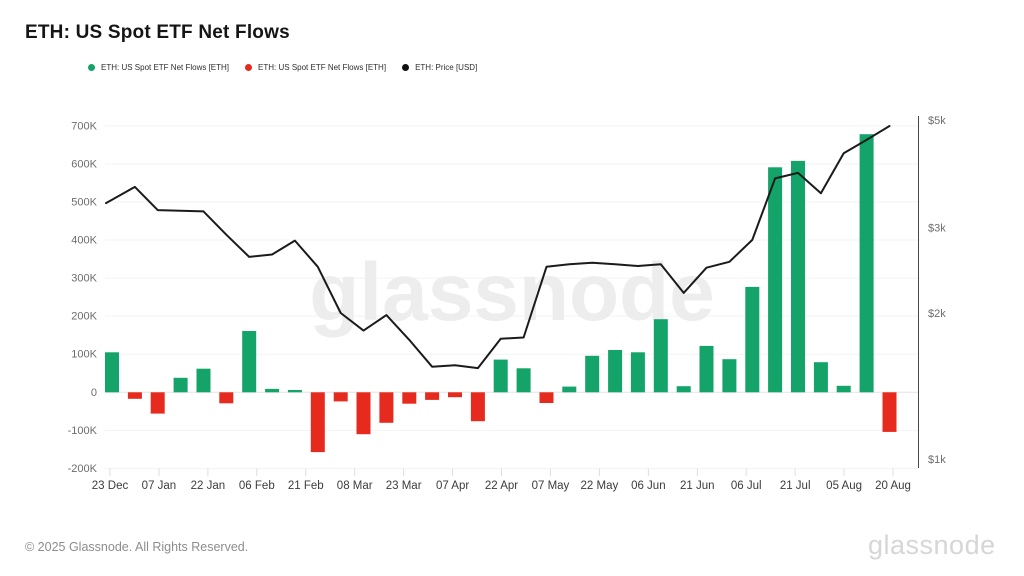  Describe the element at coordinates (501, 486) in the screenshot. I see `x-axis-label: 22 Apr` at that location.